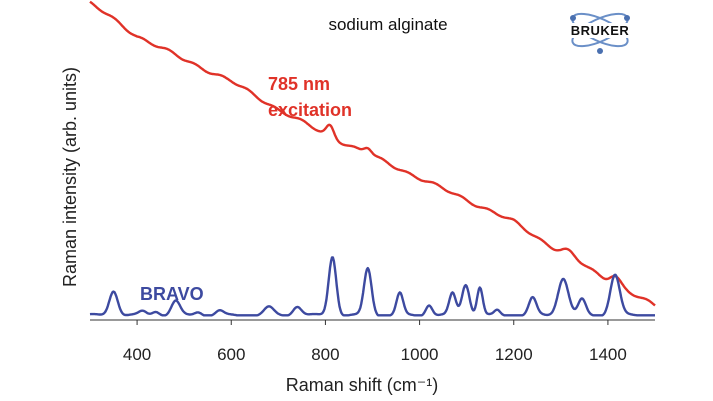  Describe the element at coordinates (420, 354) in the screenshot. I see `x-tick-label: 1000` at that location.